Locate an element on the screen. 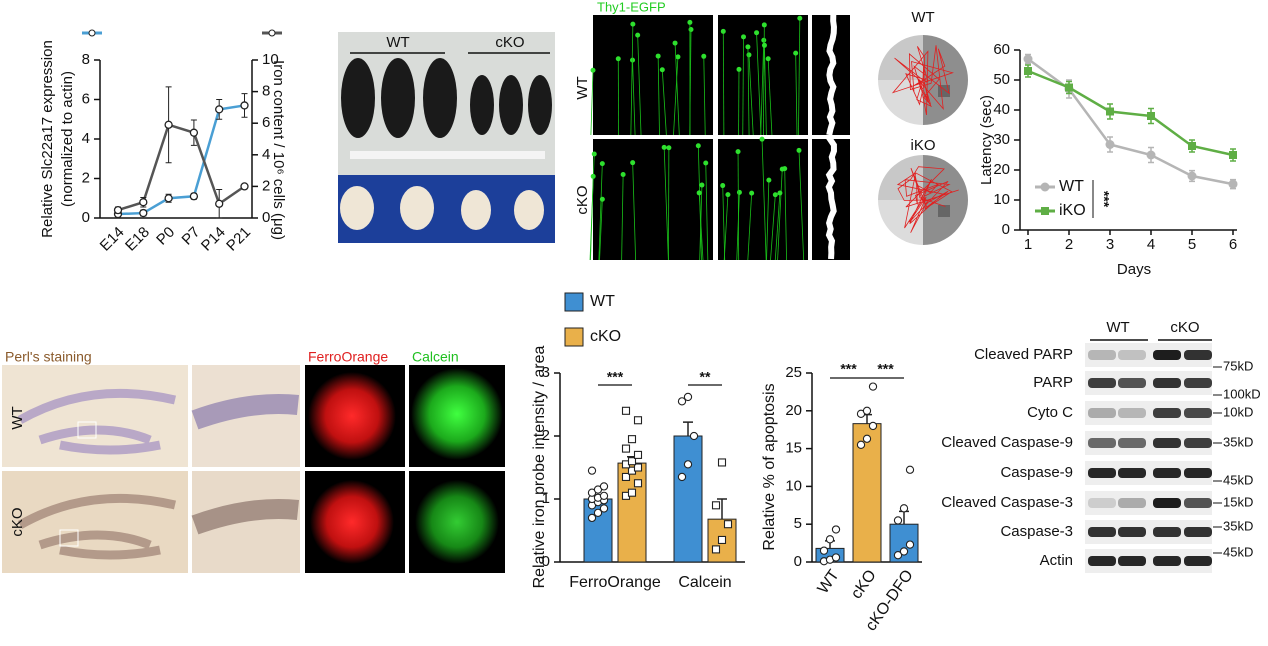 Image resolution: width=1268 pixels, height=646 pixels. blot-row-label: Caspase-3 is located at coordinates (1036, 531).